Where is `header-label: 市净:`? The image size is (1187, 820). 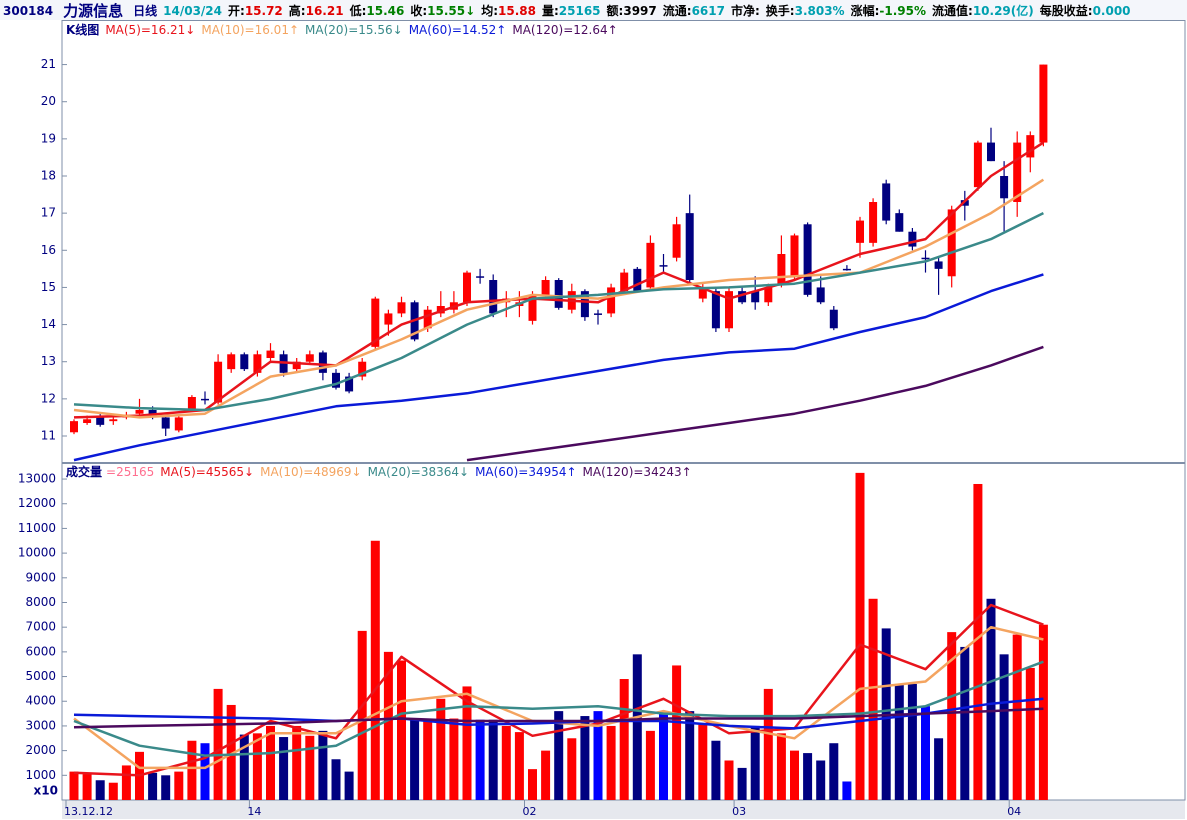 header-label: 市净: is located at coordinates (745, 10).